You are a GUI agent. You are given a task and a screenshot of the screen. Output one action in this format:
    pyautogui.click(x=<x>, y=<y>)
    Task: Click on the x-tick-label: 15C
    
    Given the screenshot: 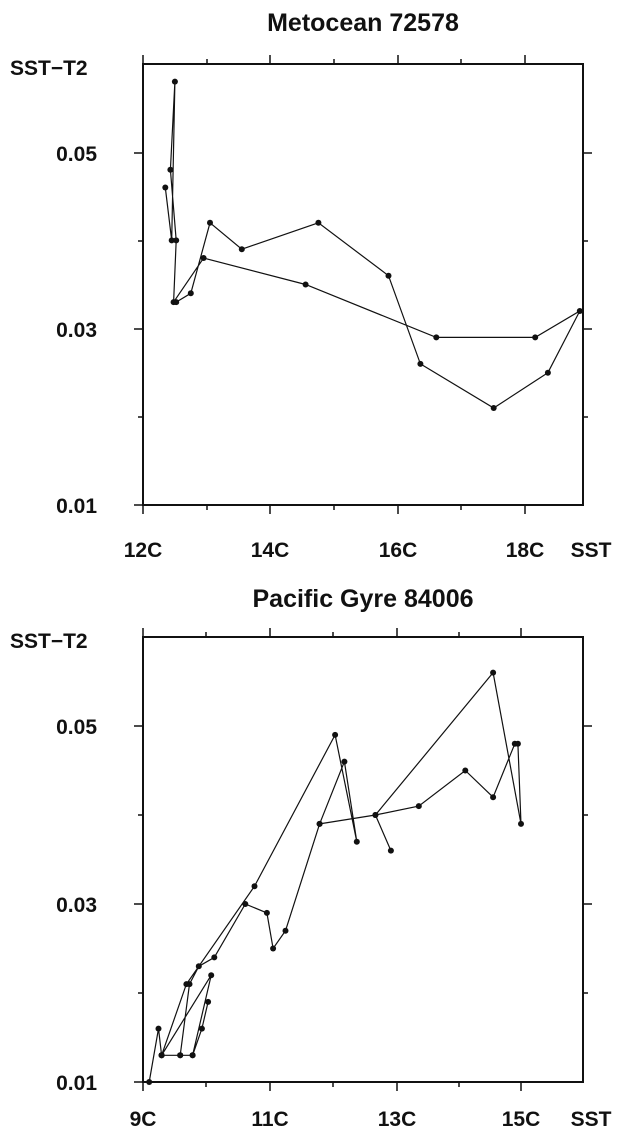 What is the action you would take?
    pyautogui.click(x=521, y=1119)
    